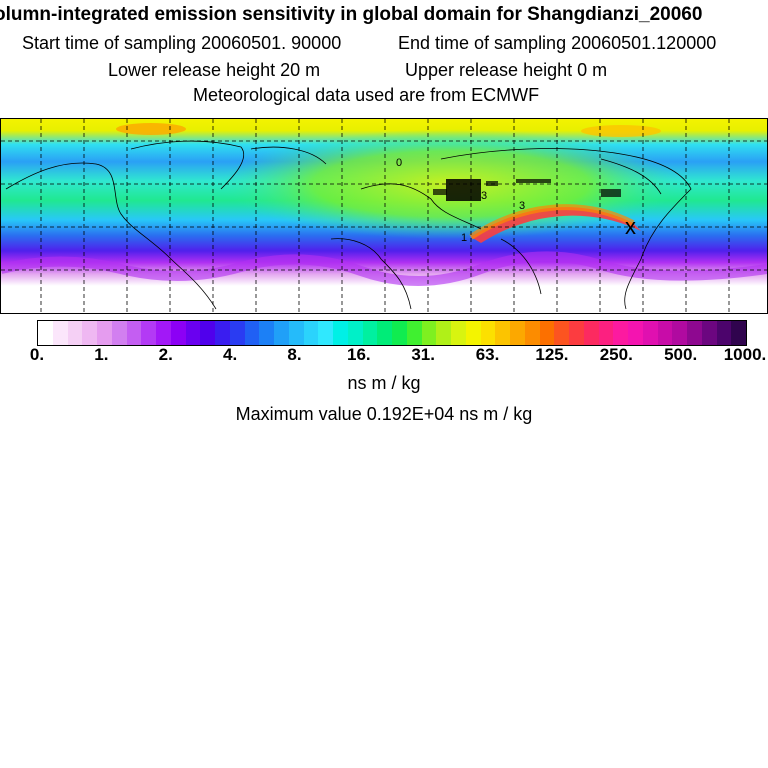 The width and height of the screenshot is (768, 768). What do you see at coordinates (487, 354) in the screenshot?
I see `colorbar-tick-label: 63.` at bounding box center [487, 354].